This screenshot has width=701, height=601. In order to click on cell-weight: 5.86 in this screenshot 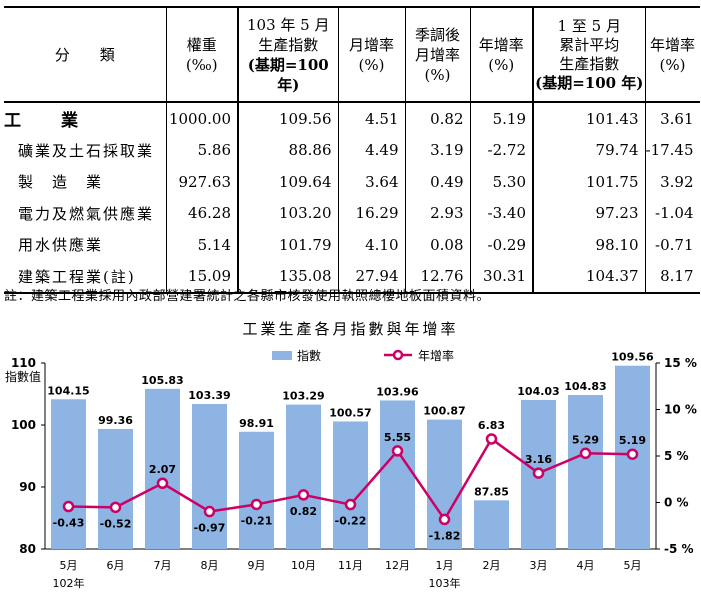, I will do `click(201, 150)`.